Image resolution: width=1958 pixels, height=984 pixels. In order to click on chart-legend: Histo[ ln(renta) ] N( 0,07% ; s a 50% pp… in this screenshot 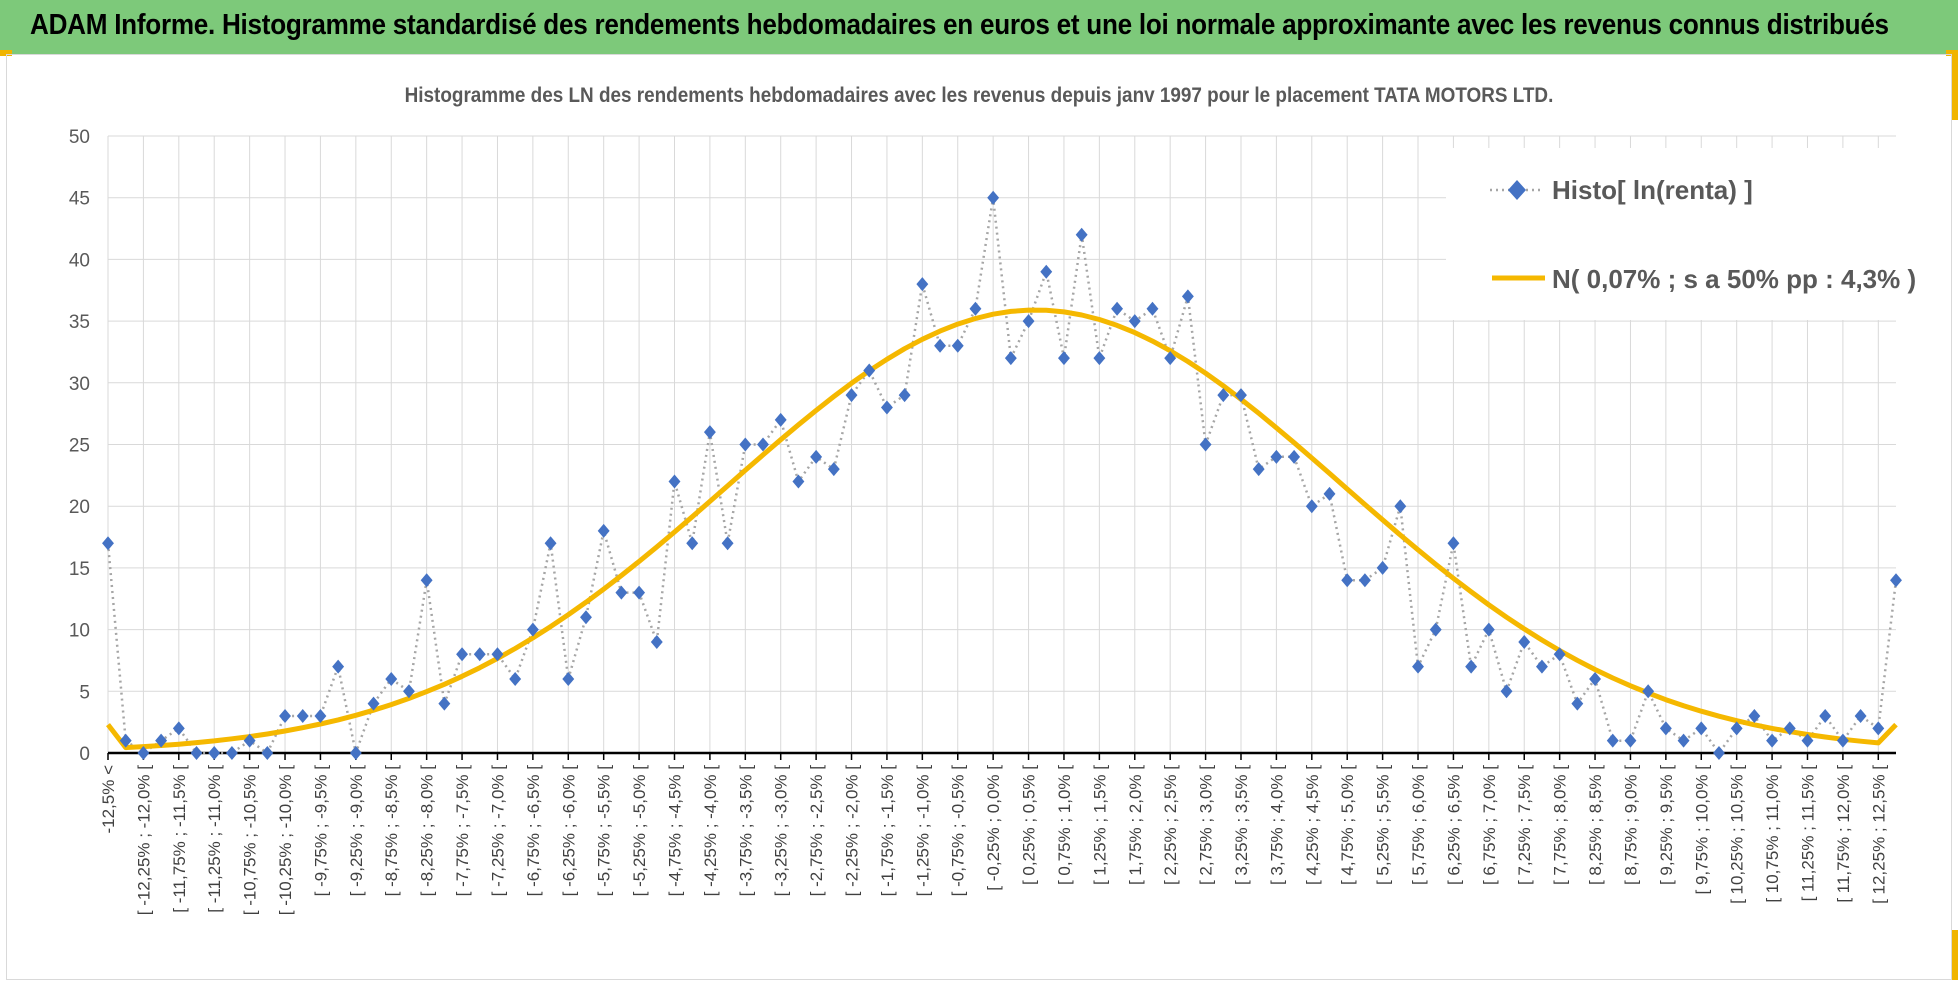, I will do `click(1681, 234)`.